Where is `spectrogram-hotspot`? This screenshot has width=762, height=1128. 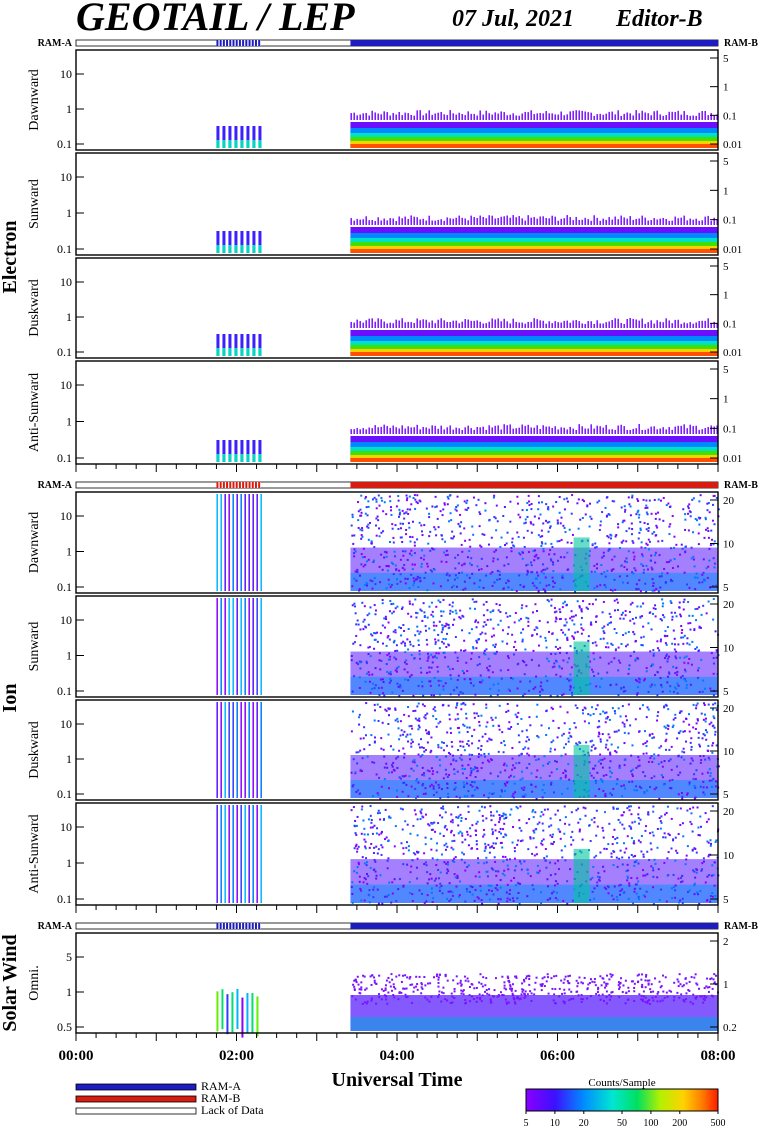
spectrogram-hotspot is located at coordinates (581, 564).